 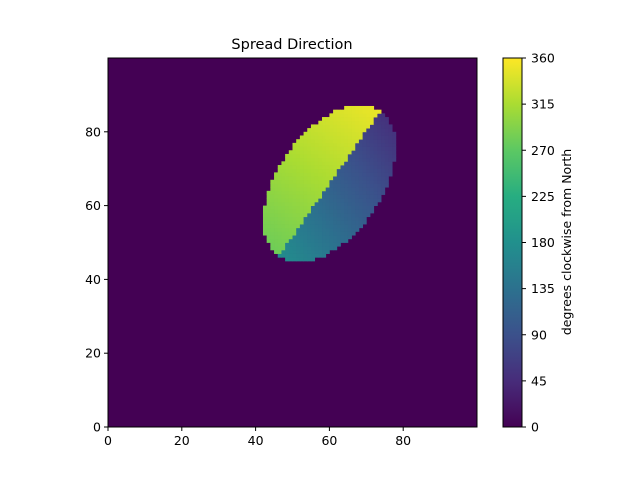 I want to click on y-tick-label: 80, so click(x=93, y=131).